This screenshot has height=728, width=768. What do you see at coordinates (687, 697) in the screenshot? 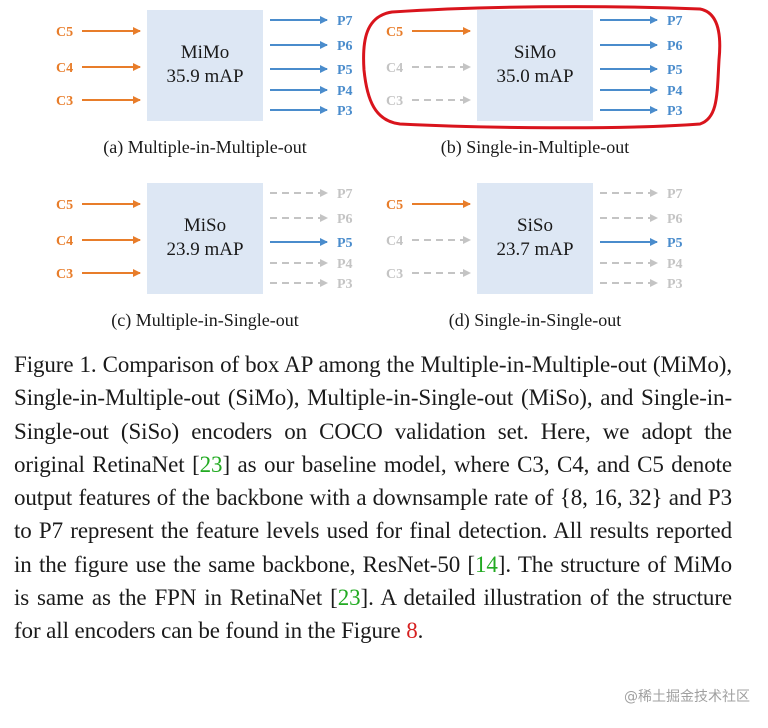
I see `watermark: @稀土掘金技术社区` at bounding box center [687, 697].